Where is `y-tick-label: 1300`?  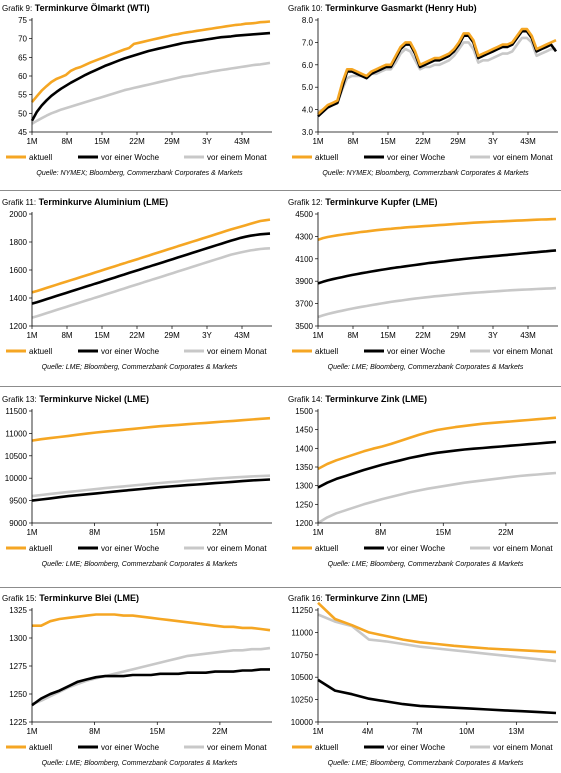
y-tick-label: 1300 is located at coordinates (304, 486).